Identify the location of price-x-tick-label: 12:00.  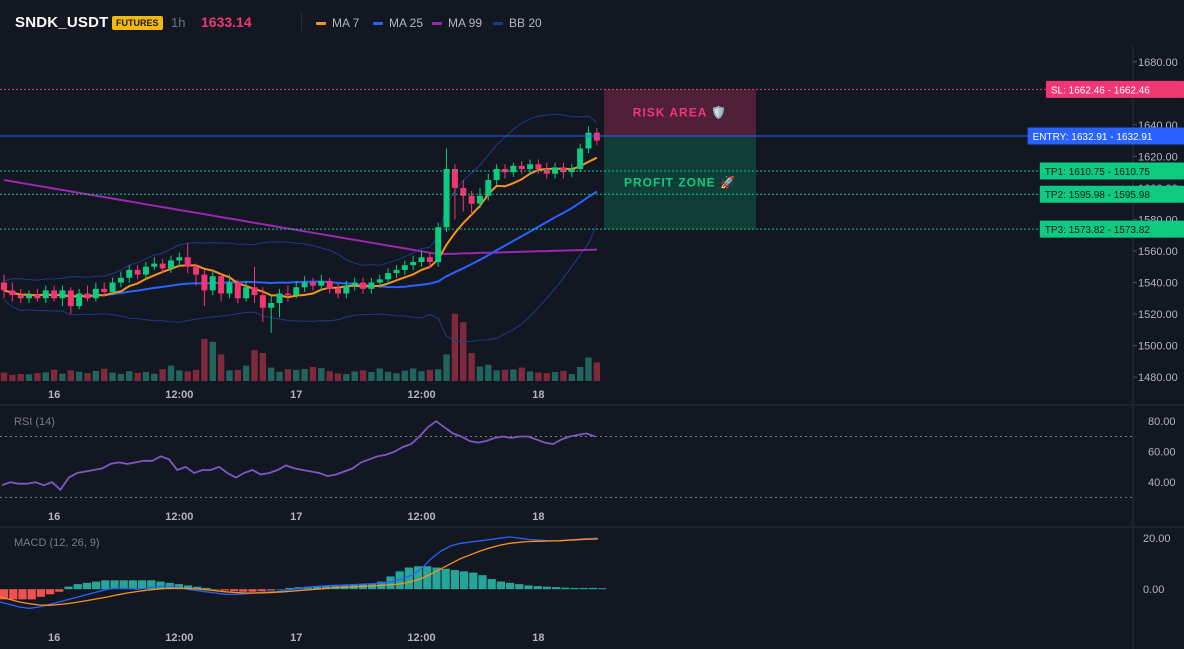
(179, 395).